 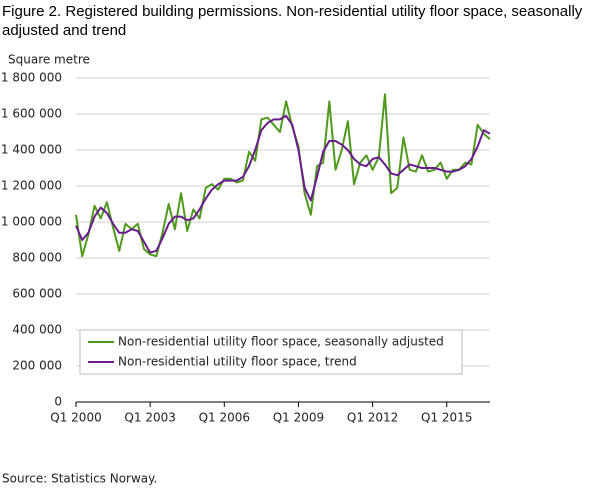 I want to click on y-tick-label: 1 600 000, so click(x=31, y=114).